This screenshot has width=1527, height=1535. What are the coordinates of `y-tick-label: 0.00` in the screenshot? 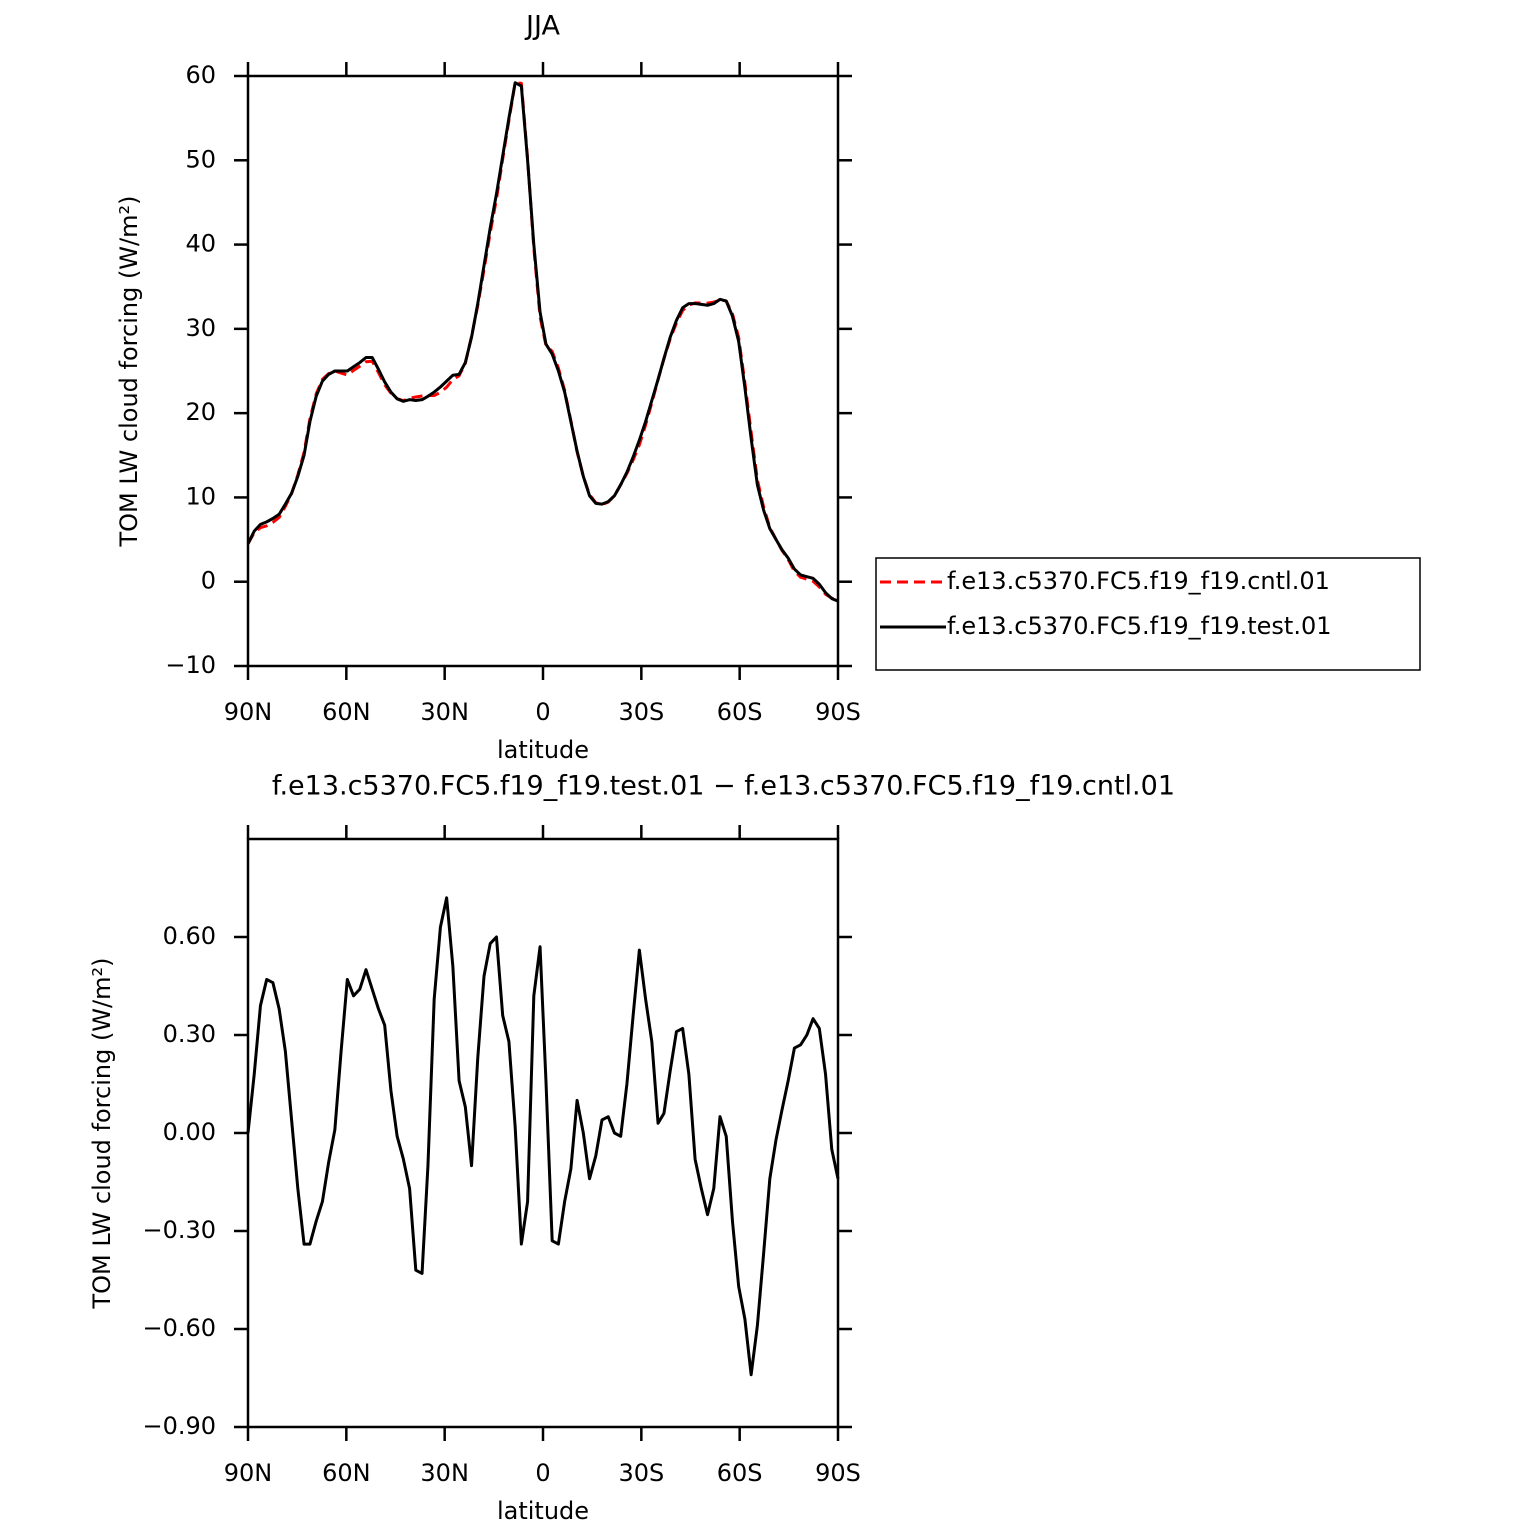 It's located at (189, 1132).